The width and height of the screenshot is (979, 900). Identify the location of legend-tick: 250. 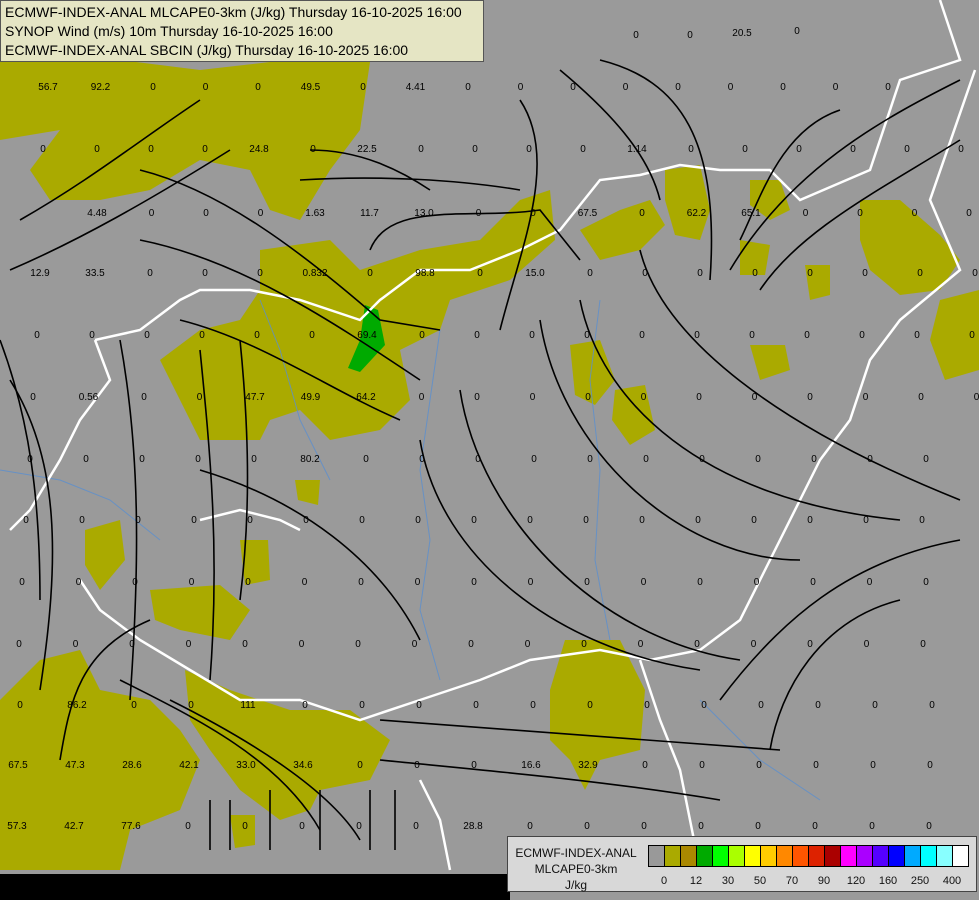
(920, 881).